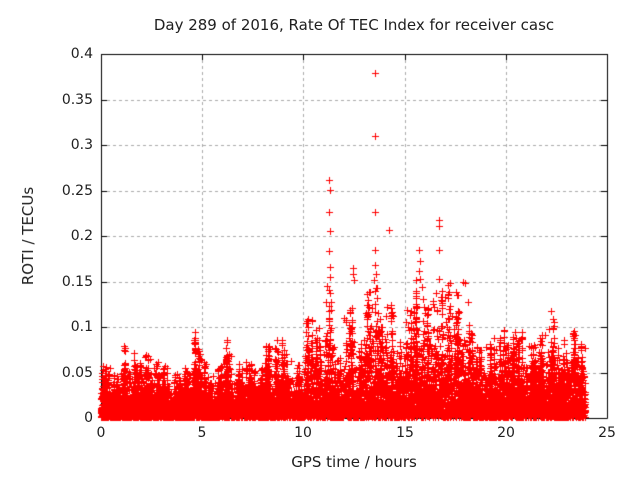  Describe the element at coordinates (405, 433) in the screenshot. I see `x-tick-label: 15` at that location.